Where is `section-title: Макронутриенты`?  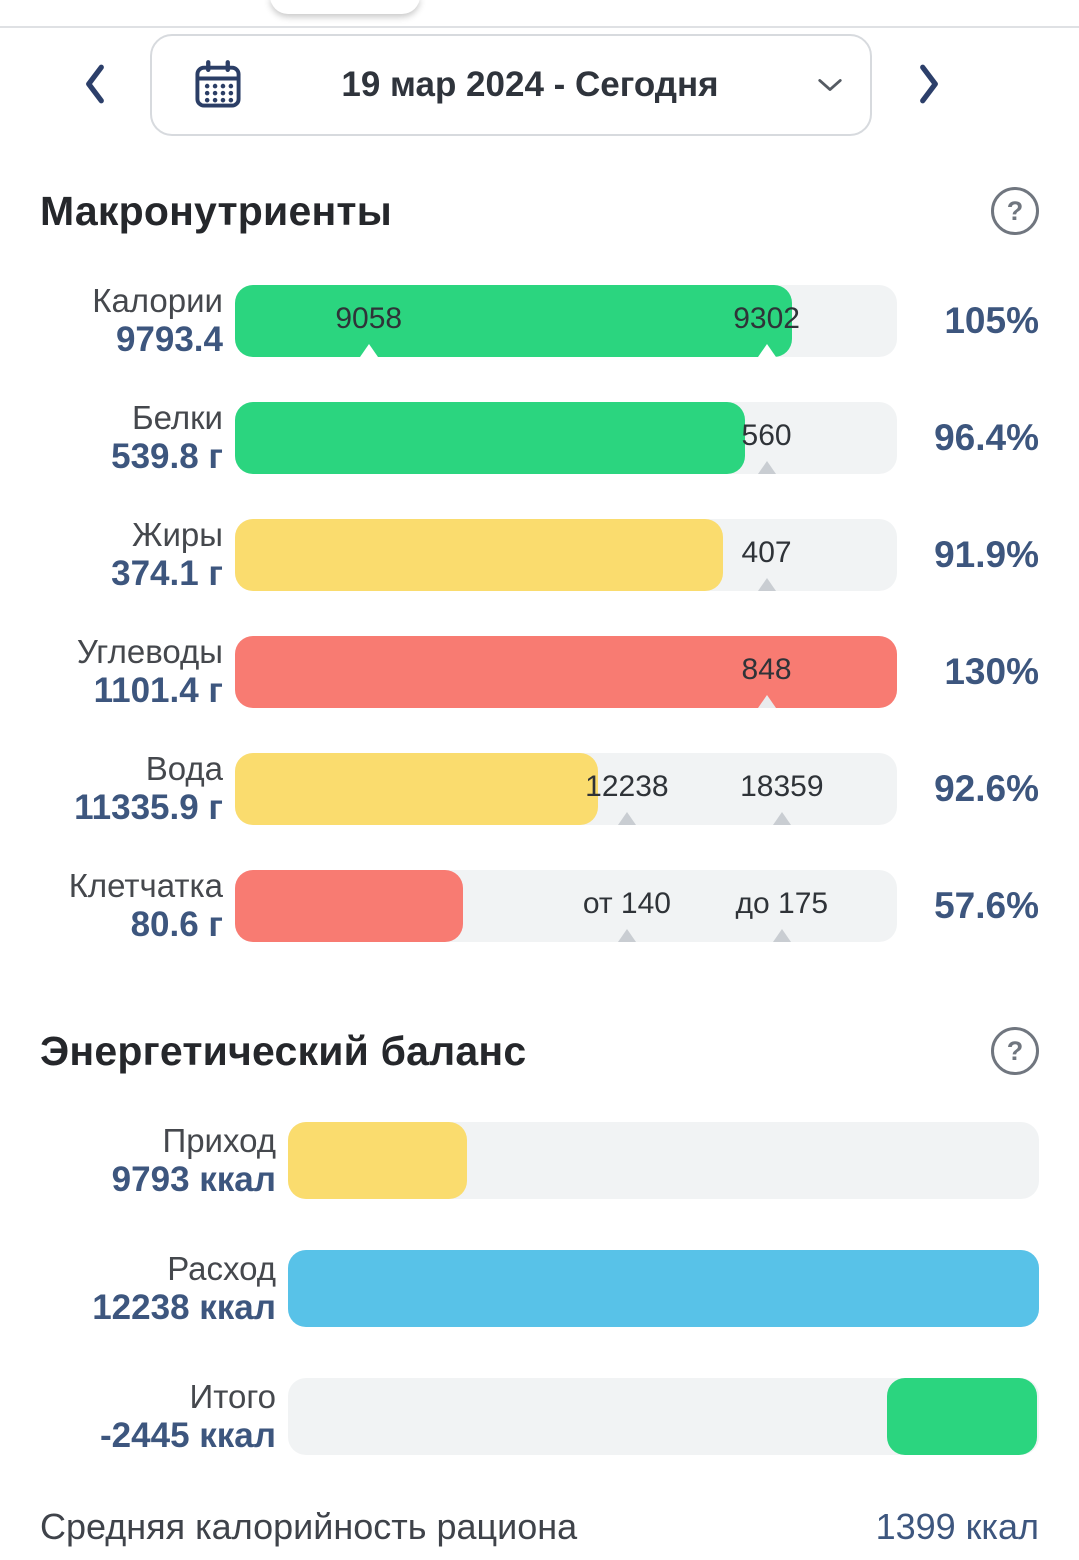 section-title: Макронутриенты is located at coordinates (216, 210).